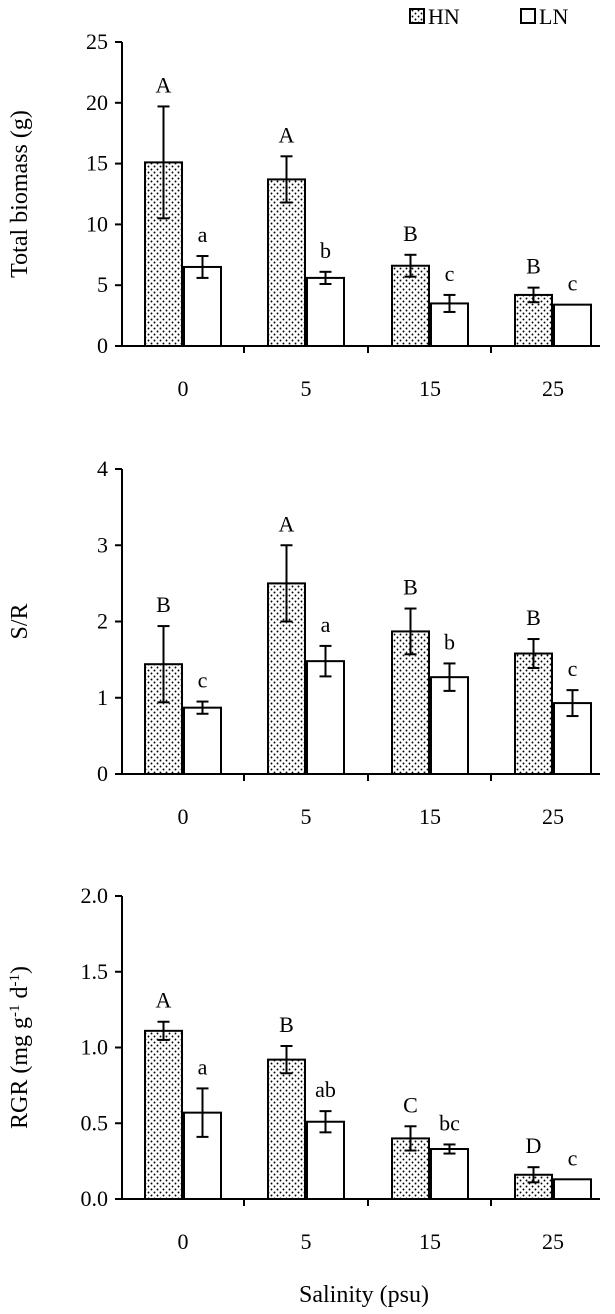 Image resolution: width=615 pixels, height=1314 pixels. What do you see at coordinates (163, 604) in the screenshot?
I see `panel1-sig-label-hn-0: B` at bounding box center [163, 604].